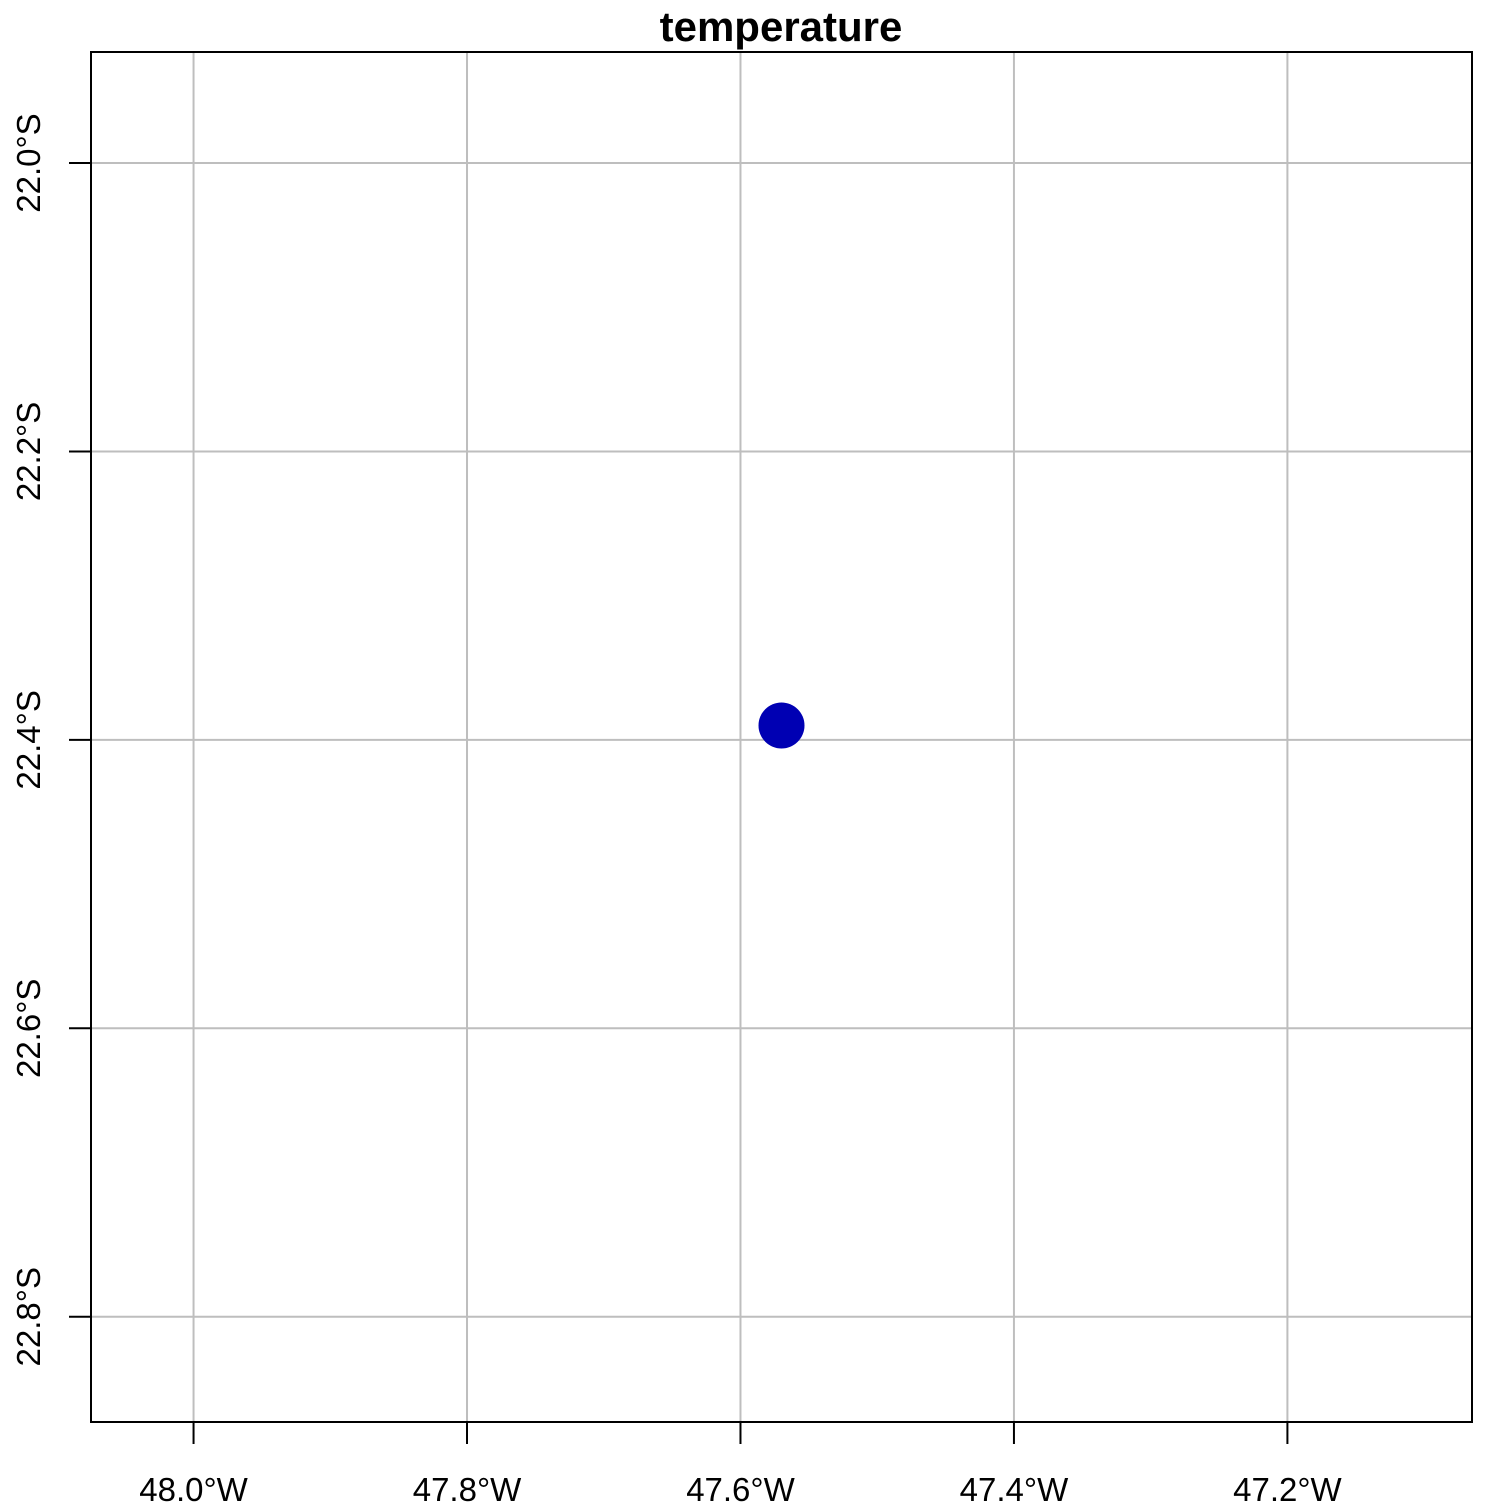 The image size is (1512, 1512). I want to click on y-tick-label: 22.4°S, so click(28, 739).